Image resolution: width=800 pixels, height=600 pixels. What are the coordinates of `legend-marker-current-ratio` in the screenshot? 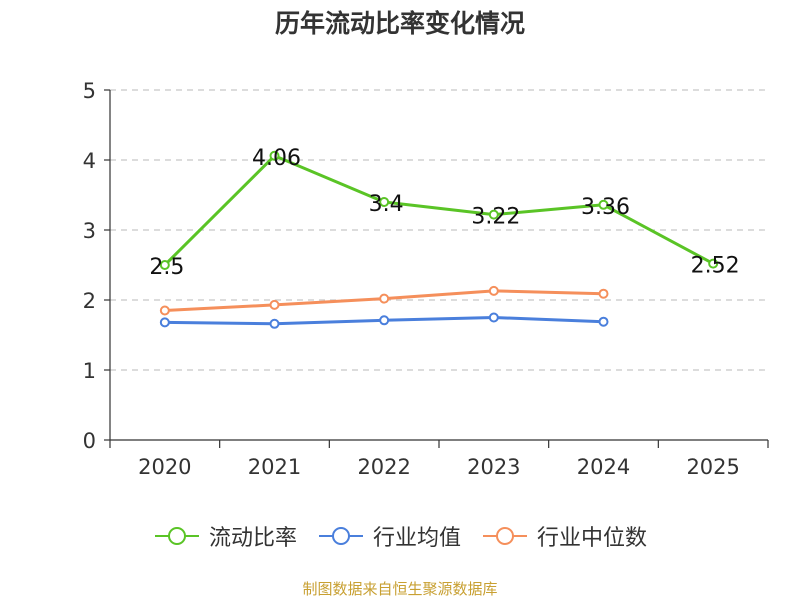 It's located at (176, 536).